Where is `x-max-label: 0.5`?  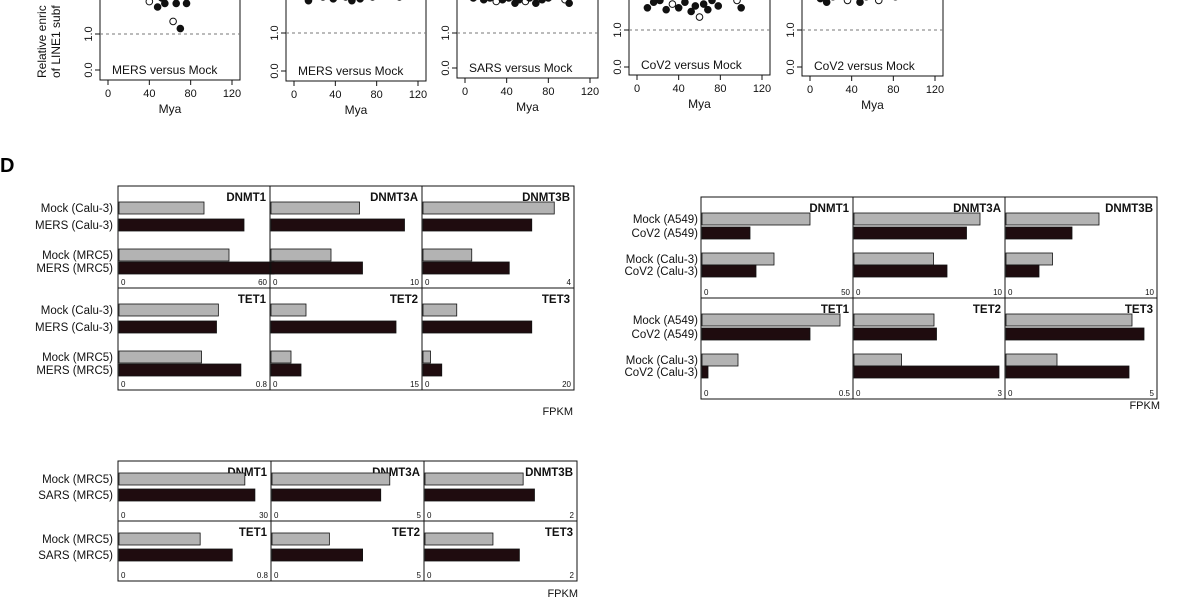 x-max-label: 0.5 is located at coordinates (845, 393).